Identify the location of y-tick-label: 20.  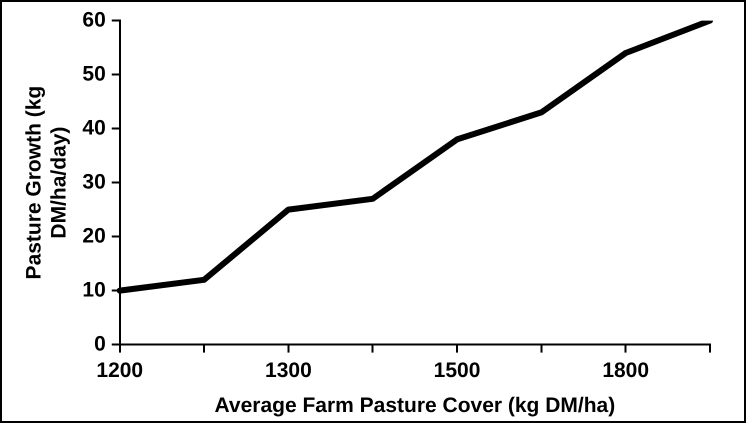
(94, 236).